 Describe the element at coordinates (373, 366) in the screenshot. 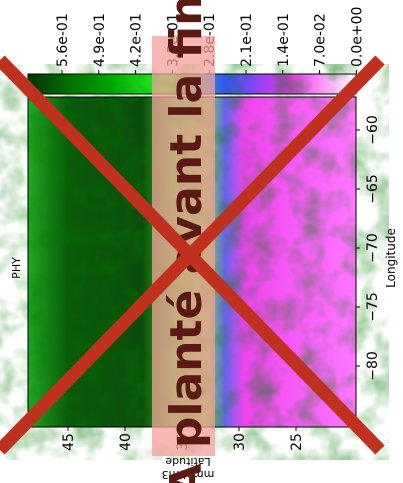

I see `x-tick-label: −80` at that location.